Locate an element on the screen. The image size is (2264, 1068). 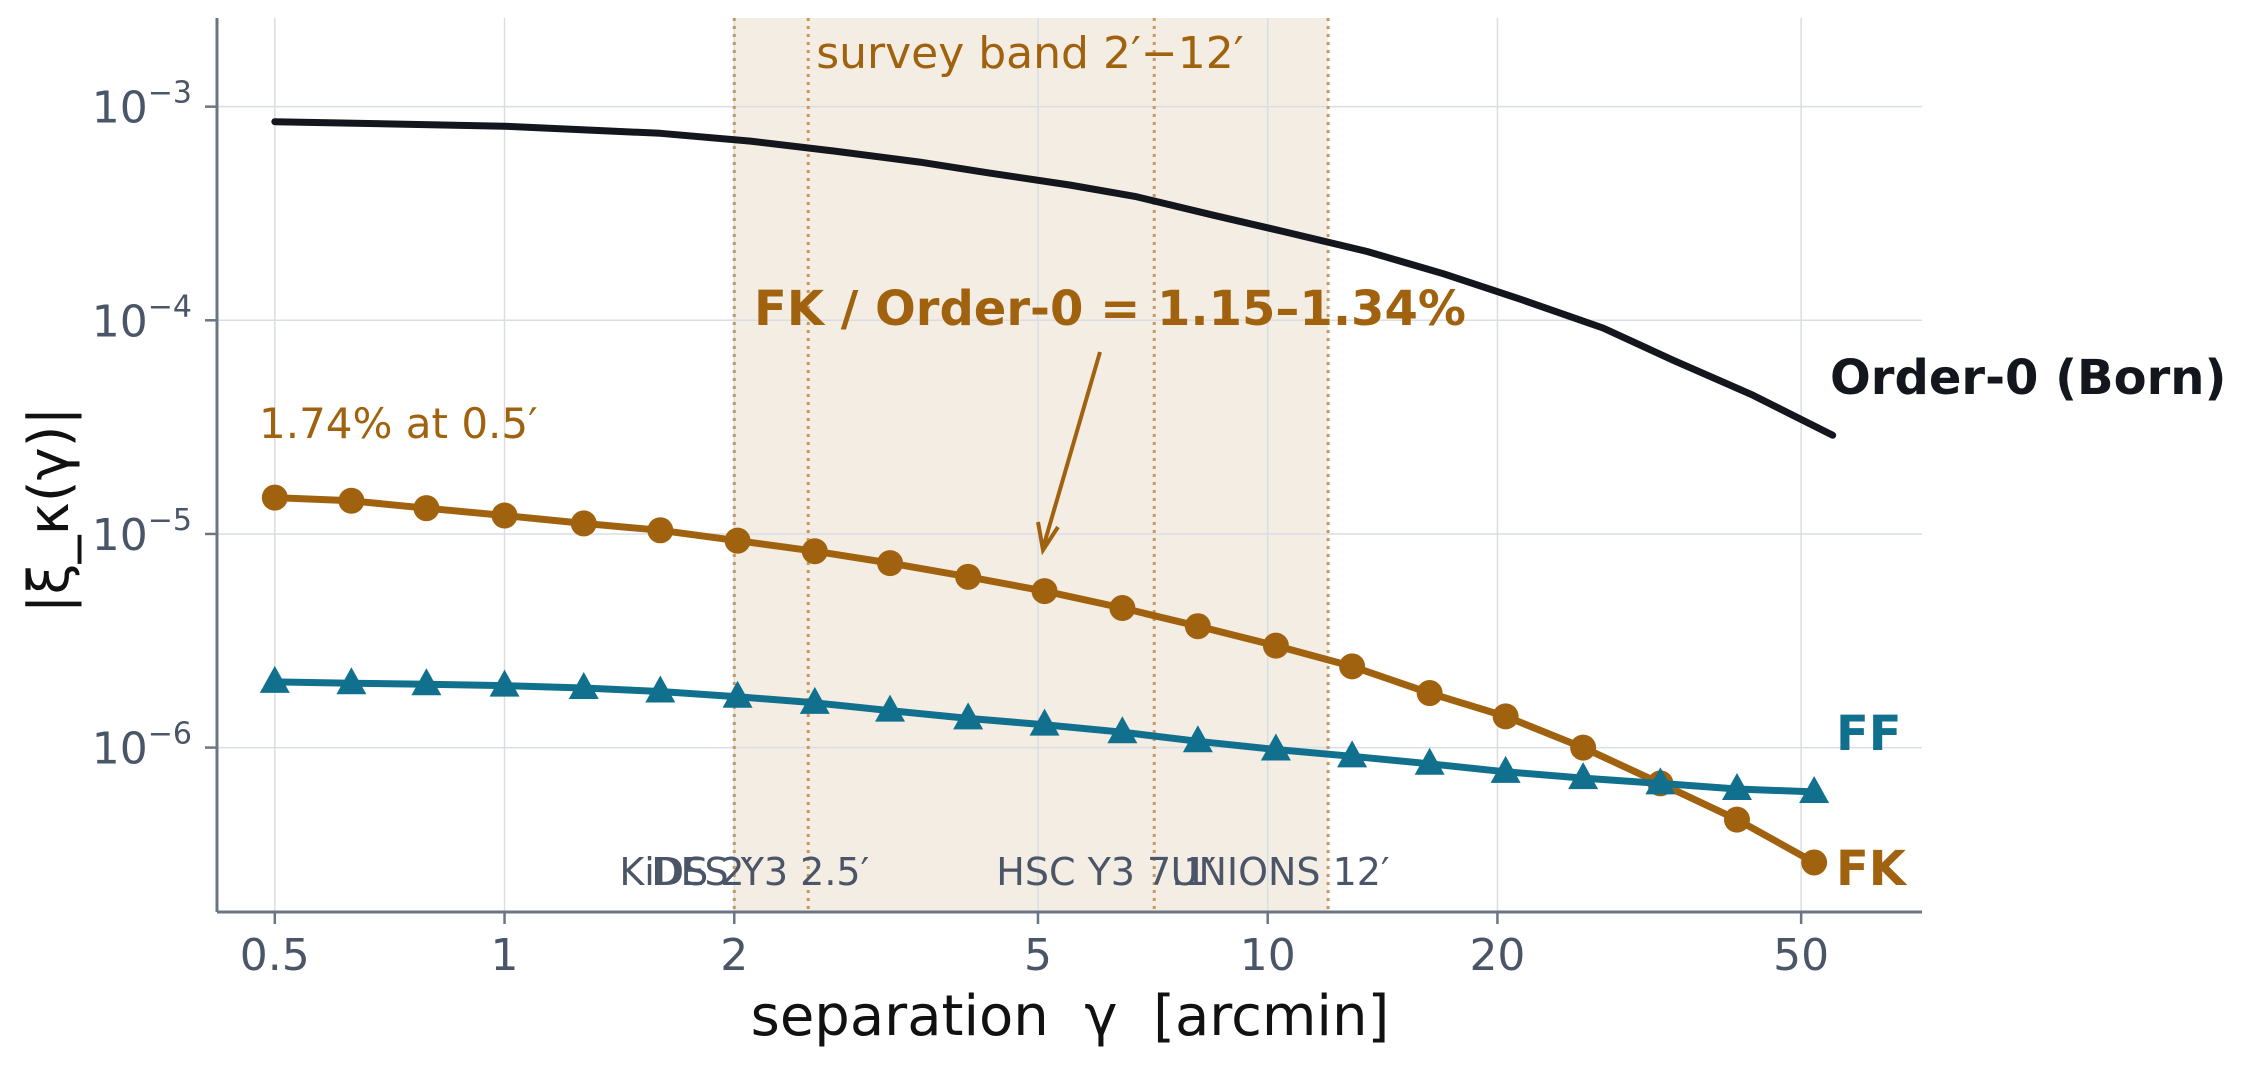
series-label-ff: FF is located at coordinates (1869, 734).